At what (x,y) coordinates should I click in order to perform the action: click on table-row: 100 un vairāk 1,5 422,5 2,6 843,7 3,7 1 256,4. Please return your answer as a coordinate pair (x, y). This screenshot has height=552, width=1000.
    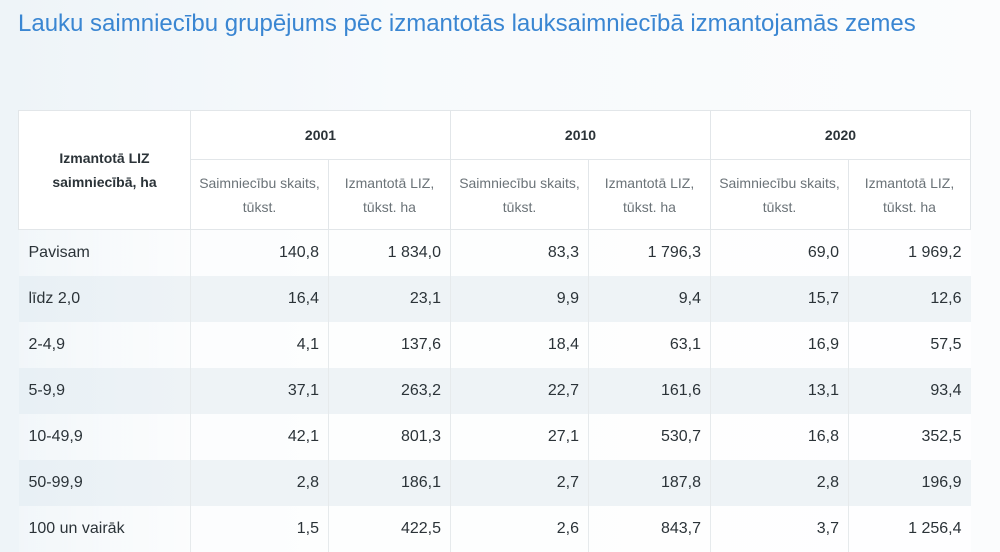
    Looking at the image, I should click on (494, 529).